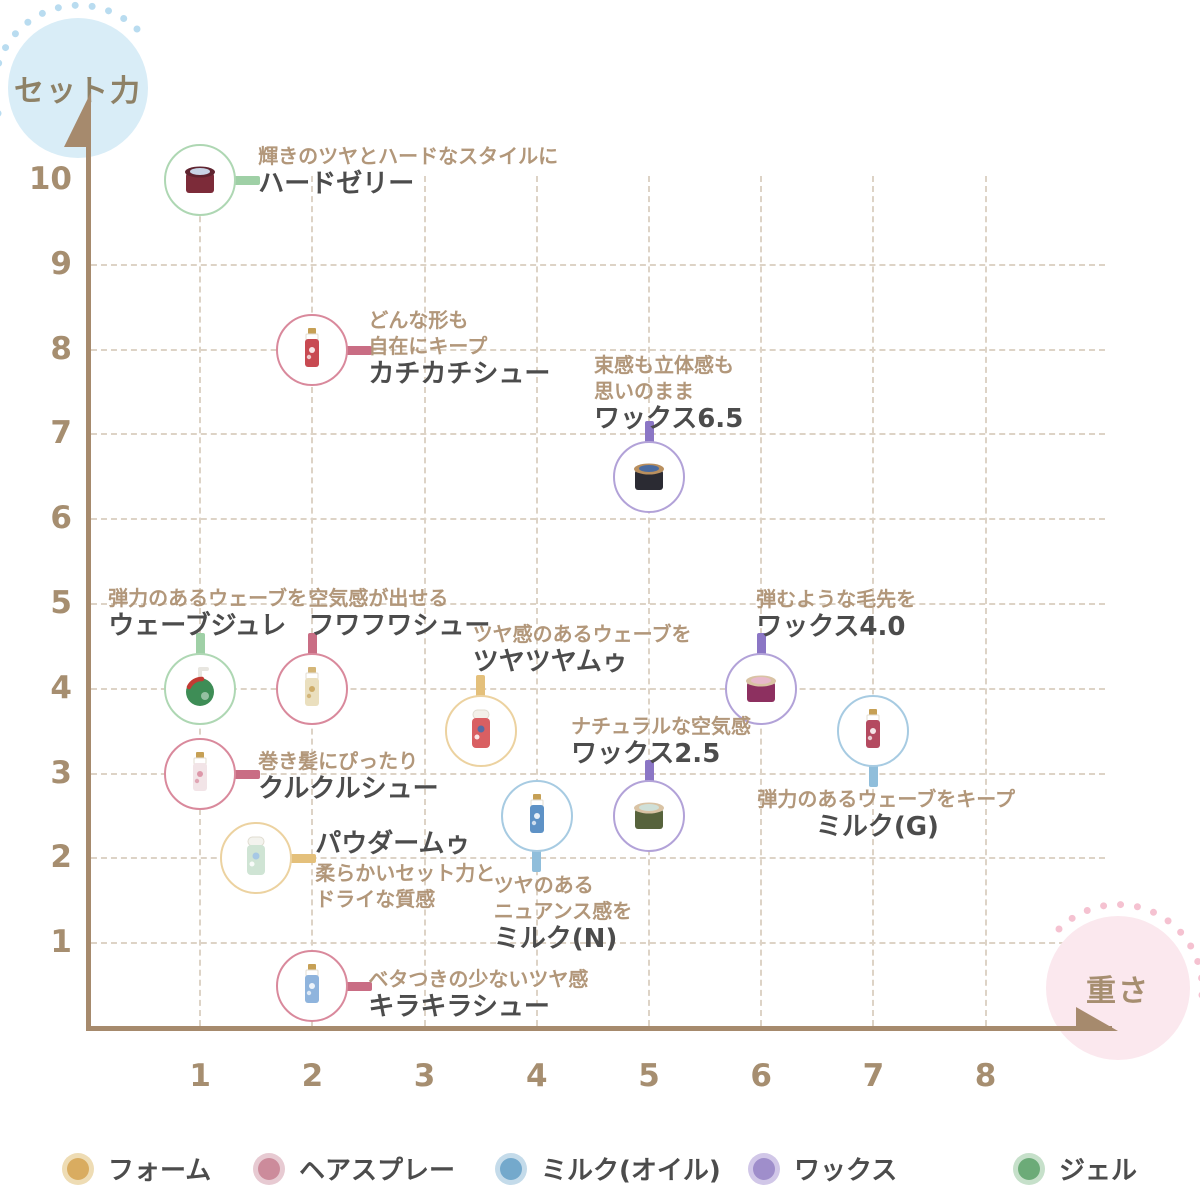  I want to click on y-tick-label: 10, so click(50, 179).